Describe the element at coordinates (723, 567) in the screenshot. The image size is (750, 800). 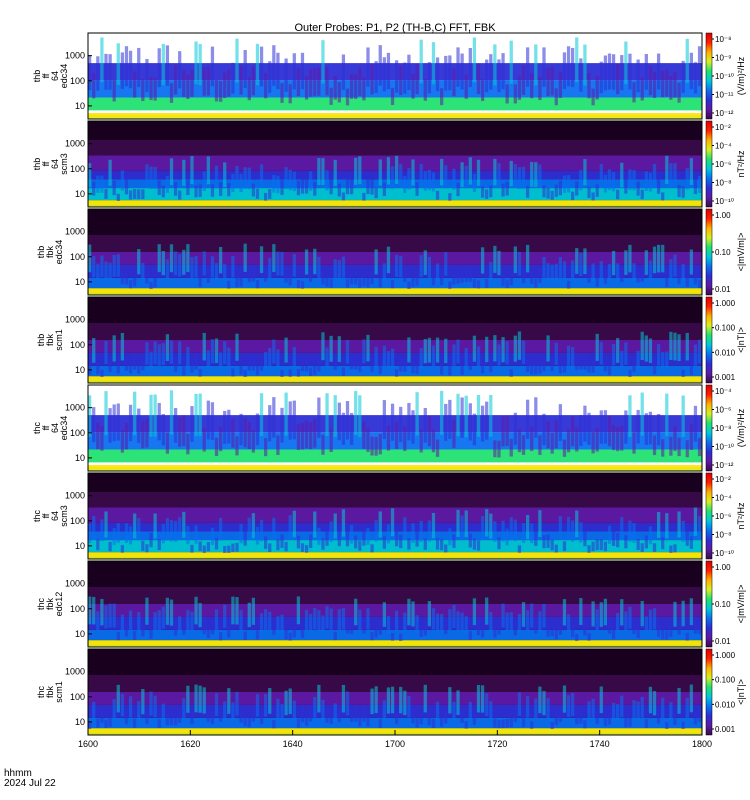
I see `colorbar-tick-label: 1.00` at that location.